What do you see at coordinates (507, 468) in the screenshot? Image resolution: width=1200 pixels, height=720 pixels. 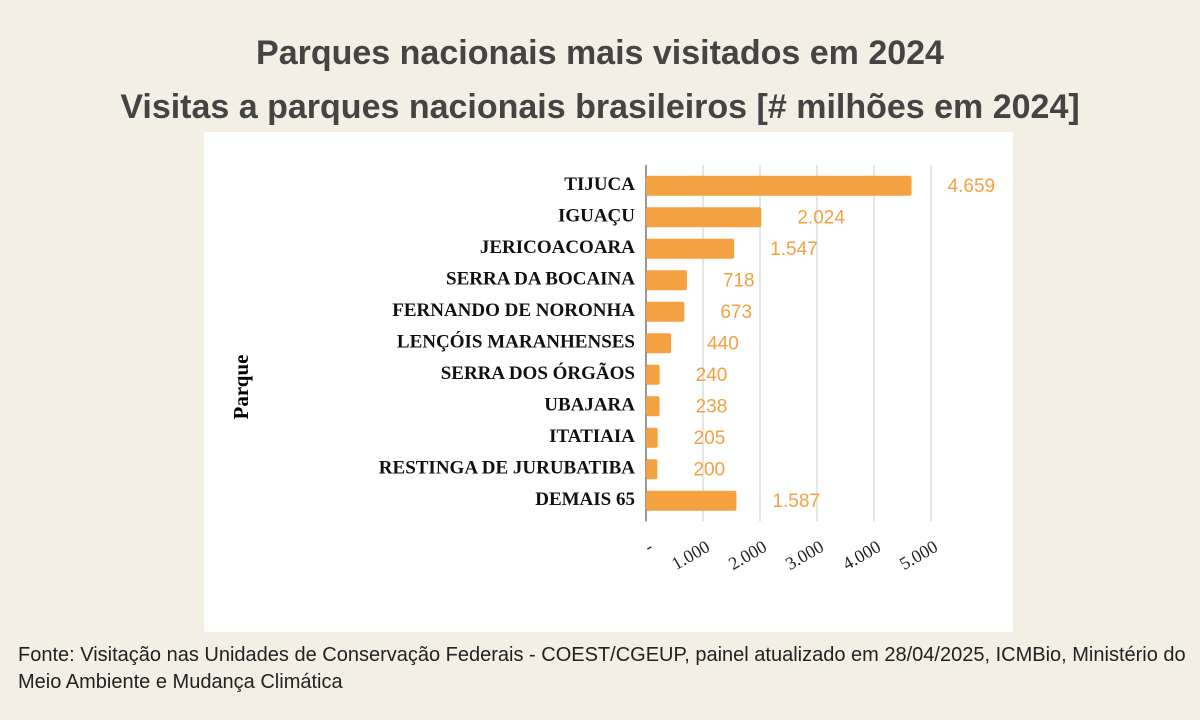 I see `category-label: RESTINGA DE JURUBATIBA` at bounding box center [507, 468].